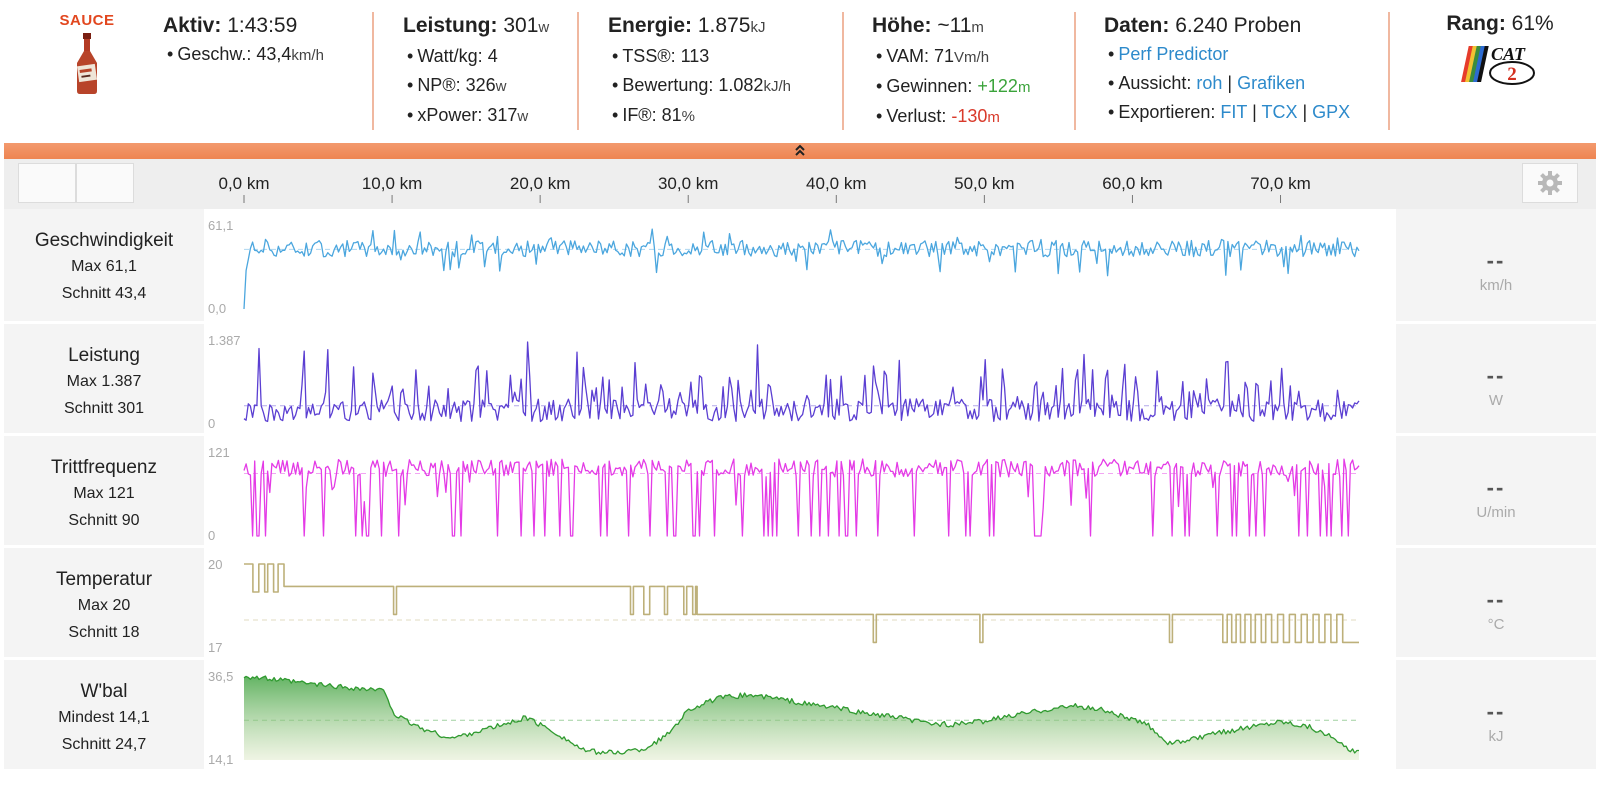 Image resolution: width=1600 pixels, height=790 pixels. Describe the element at coordinates (907, 56) in the screenshot. I see `vam-label: VAM:` at that location.